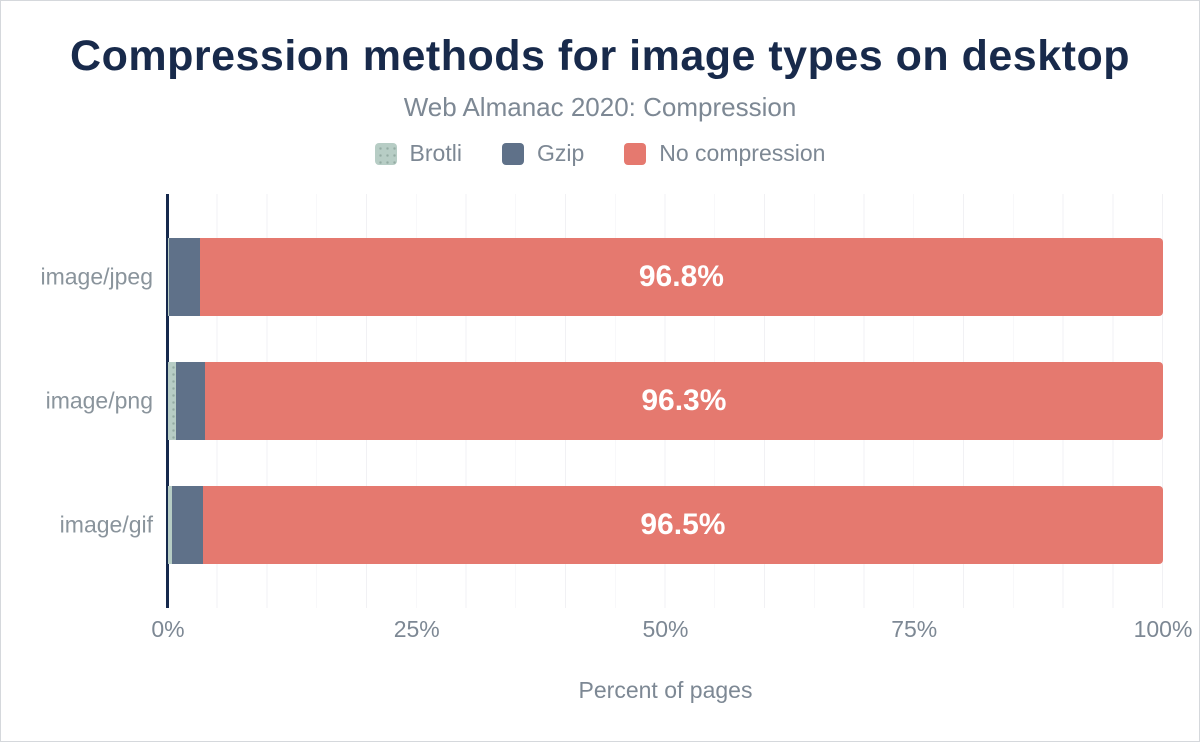 Image resolution: width=1200 pixels, height=742 pixels. Describe the element at coordinates (512, 153) in the screenshot. I see `gzip-swatch-icon` at that location.